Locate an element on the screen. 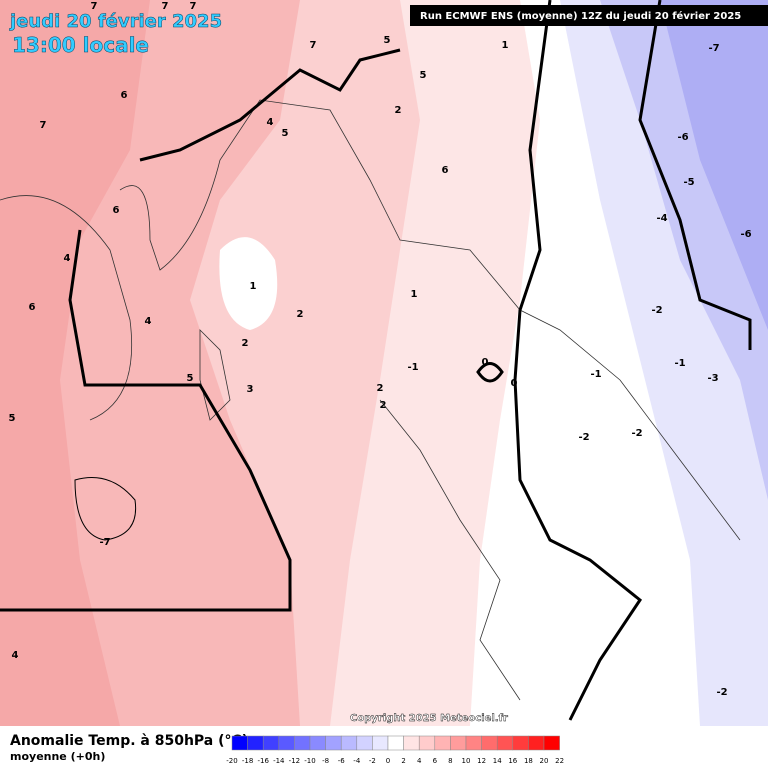 This screenshot has width=768, height=768. local-time: 13:00 locale is located at coordinates (80, 45).